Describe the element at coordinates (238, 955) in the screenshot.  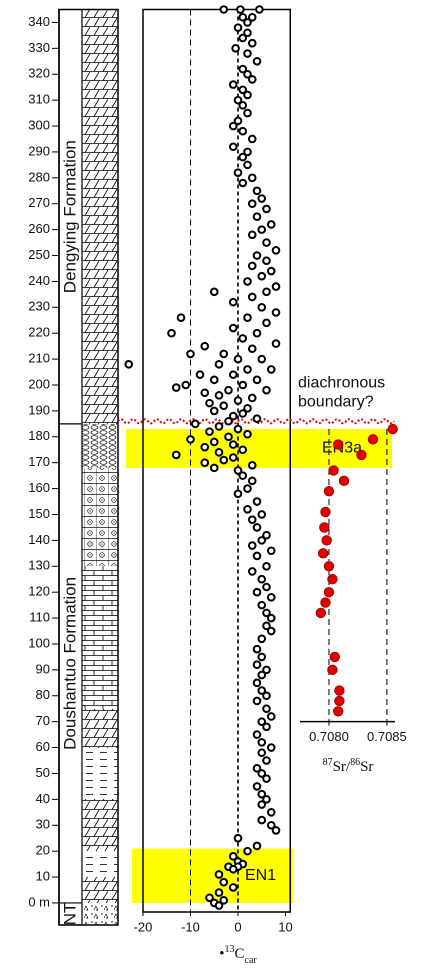
I see `x-axis-title: •13Ccar` at that location.